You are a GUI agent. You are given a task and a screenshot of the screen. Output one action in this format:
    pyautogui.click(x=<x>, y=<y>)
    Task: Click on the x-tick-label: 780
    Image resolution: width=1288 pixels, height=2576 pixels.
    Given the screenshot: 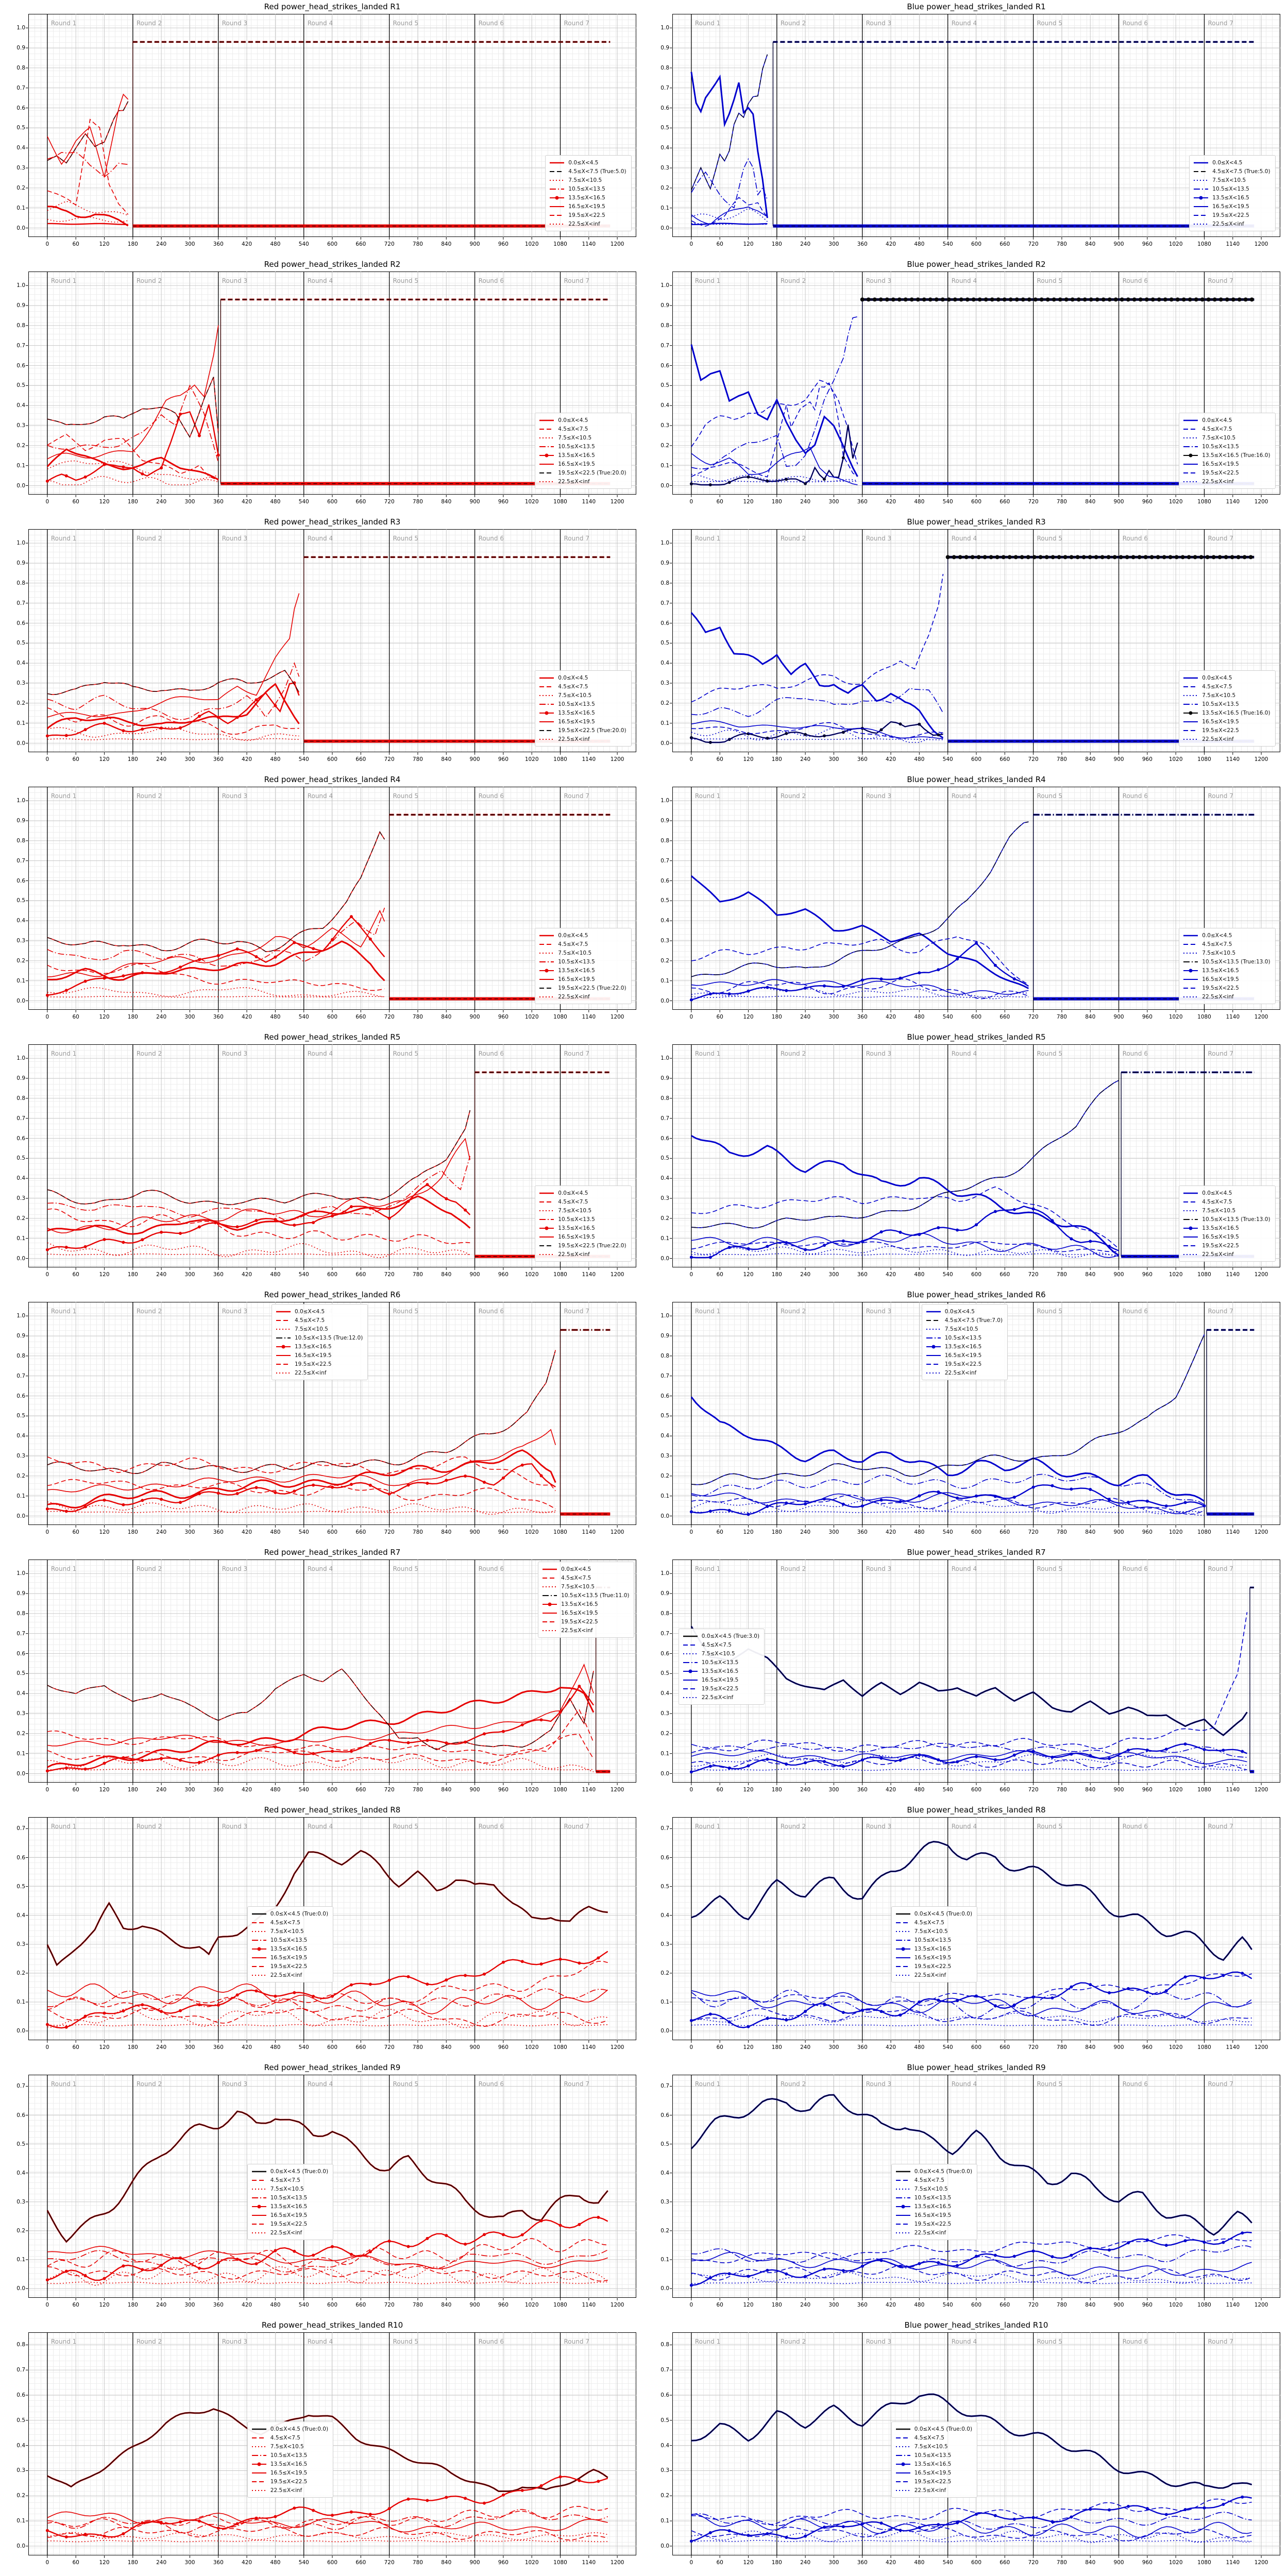 What is the action you would take?
    pyautogui.click(x=417, y=1532)
    